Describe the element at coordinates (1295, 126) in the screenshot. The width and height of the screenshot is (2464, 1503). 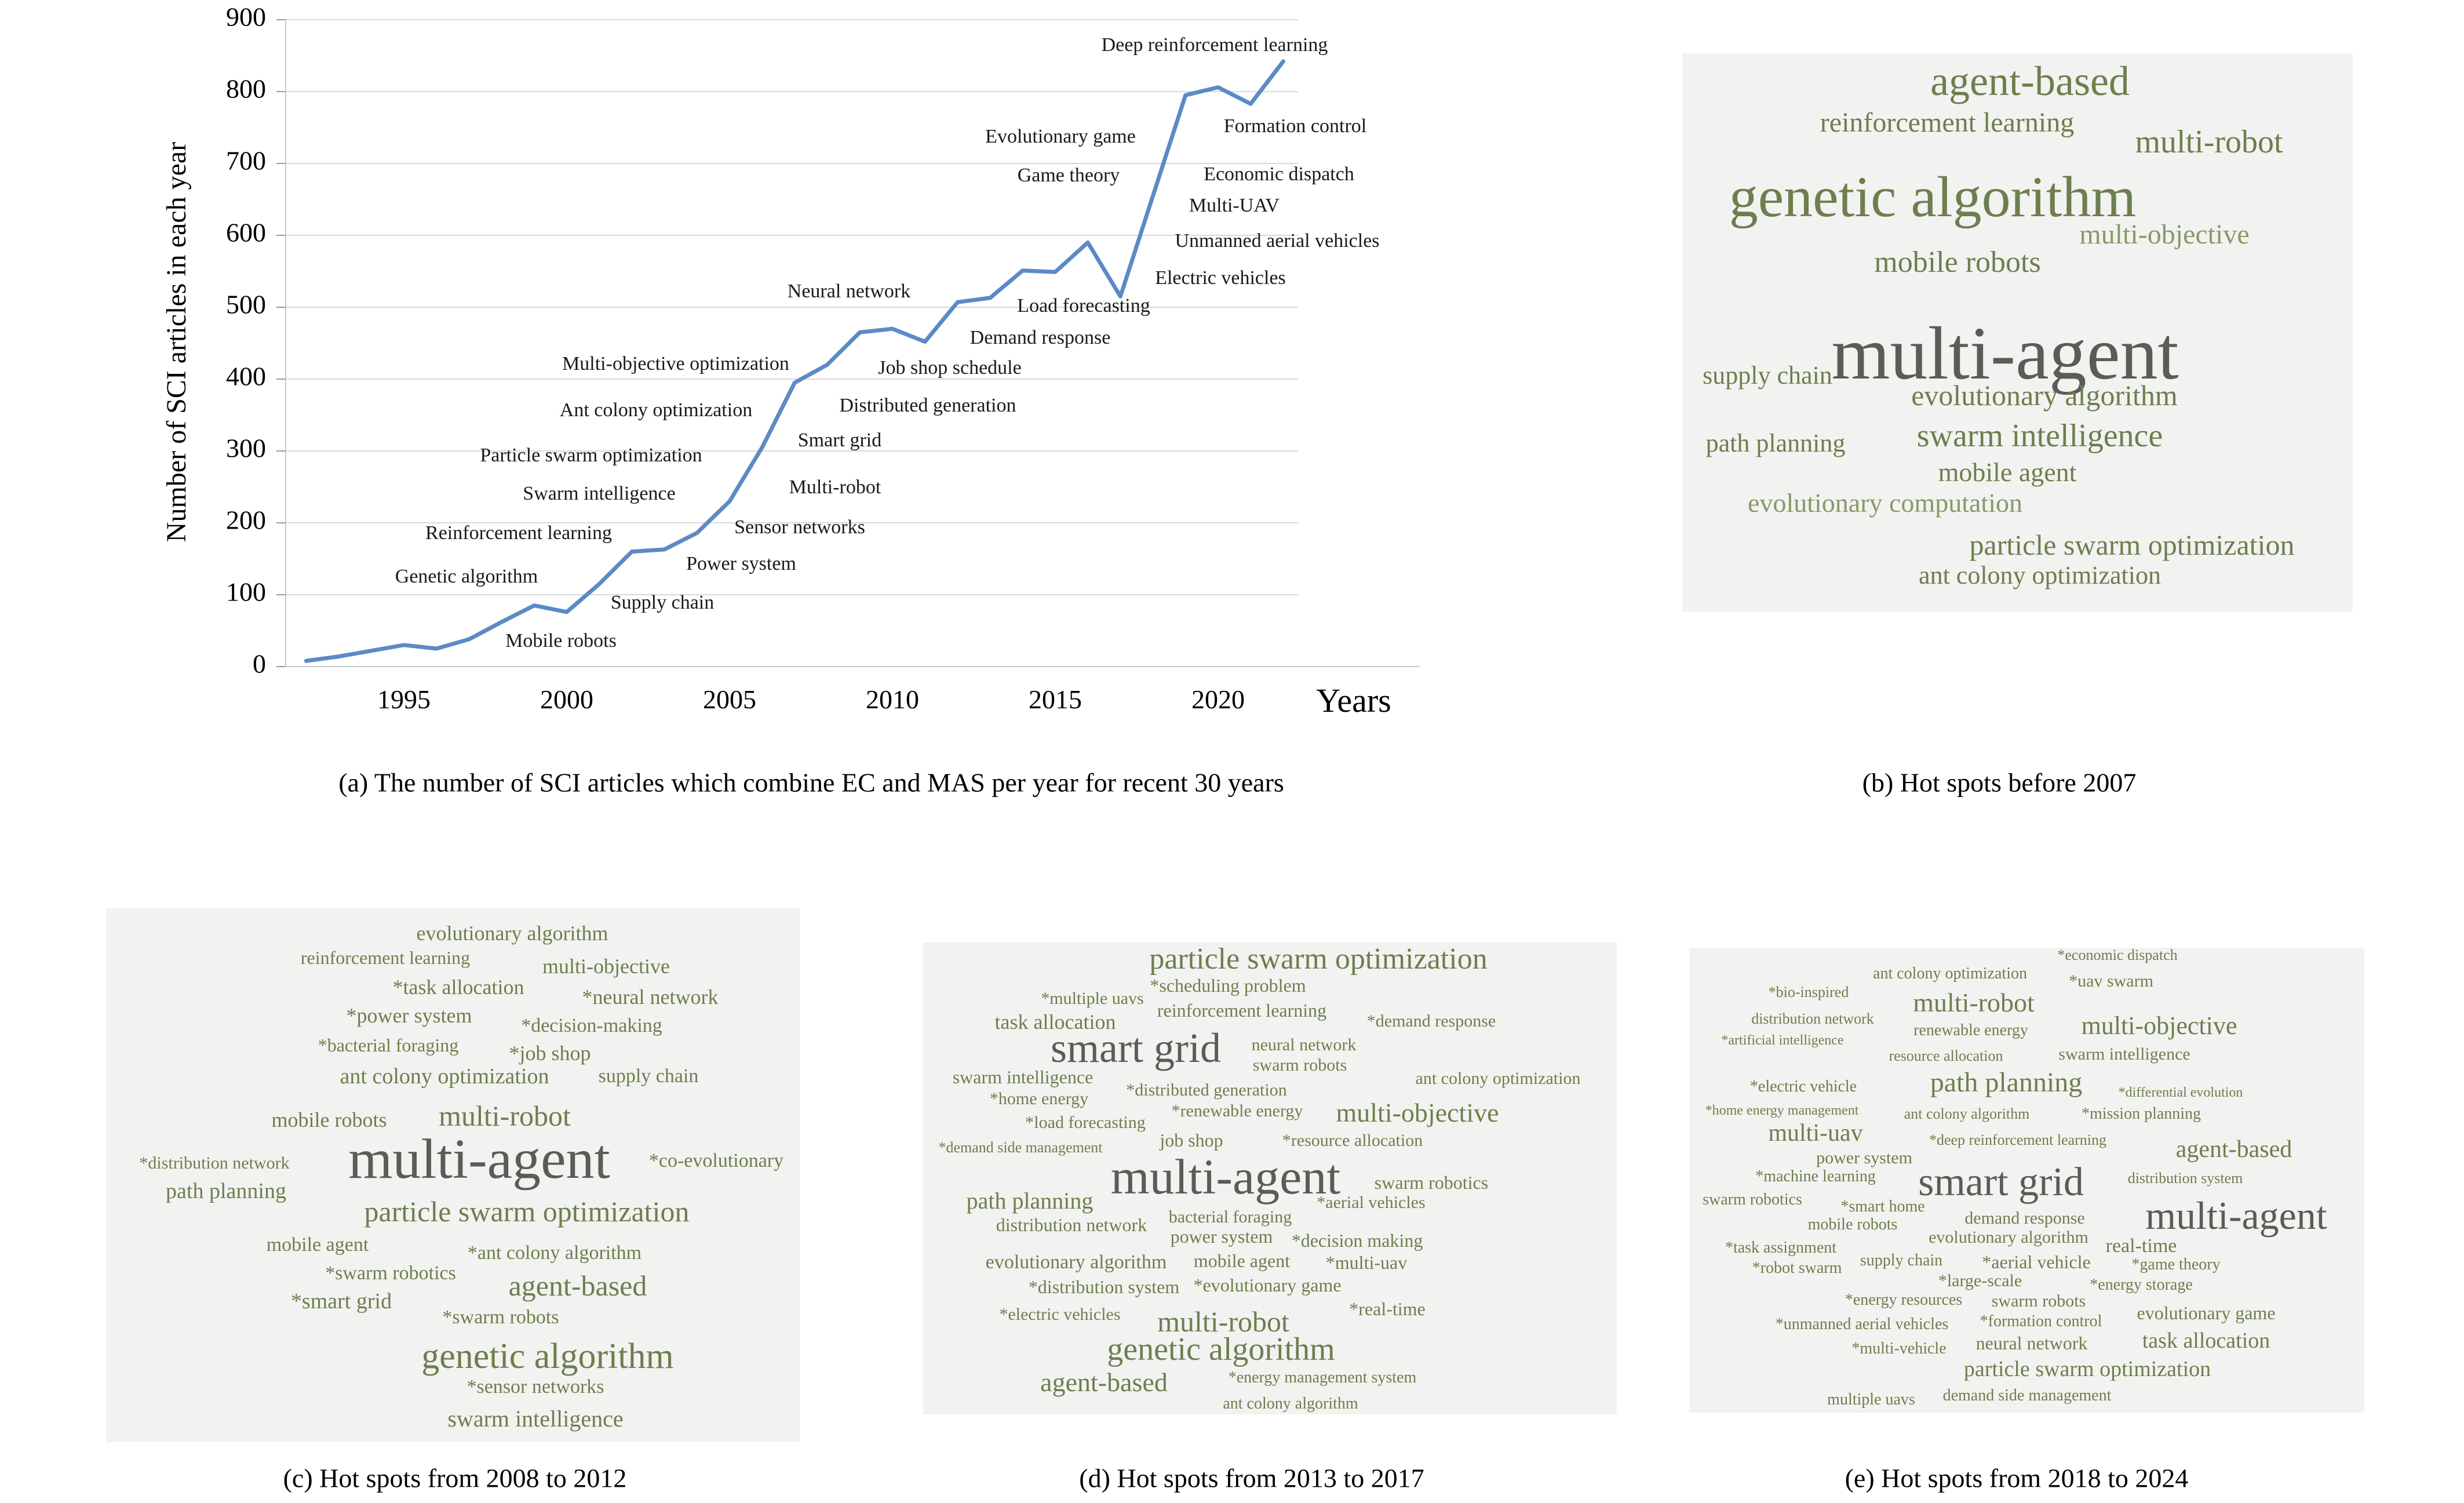
I see `chart-annotation: Formation control` at that location.